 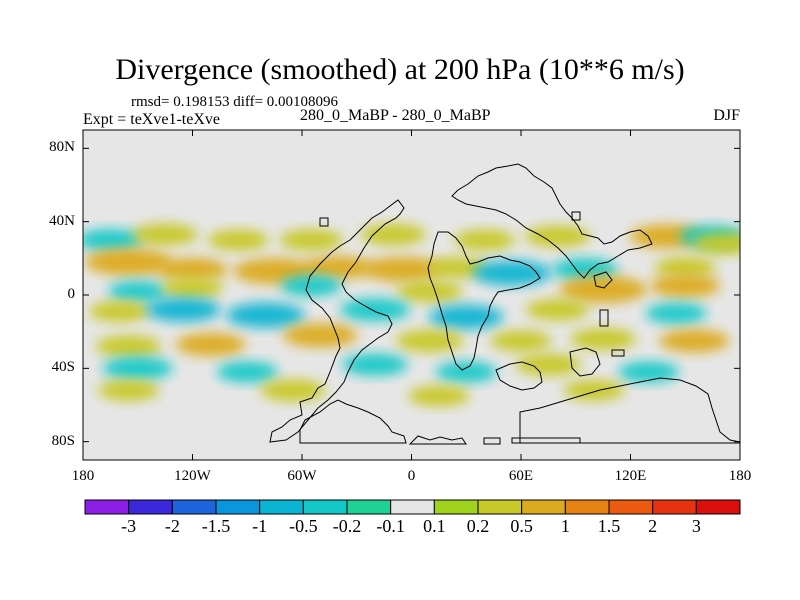 What do you see at coordinates (62, 220) in the screenshot?
I see `y-tick-label: 40N` at bounding box center [62, 220].